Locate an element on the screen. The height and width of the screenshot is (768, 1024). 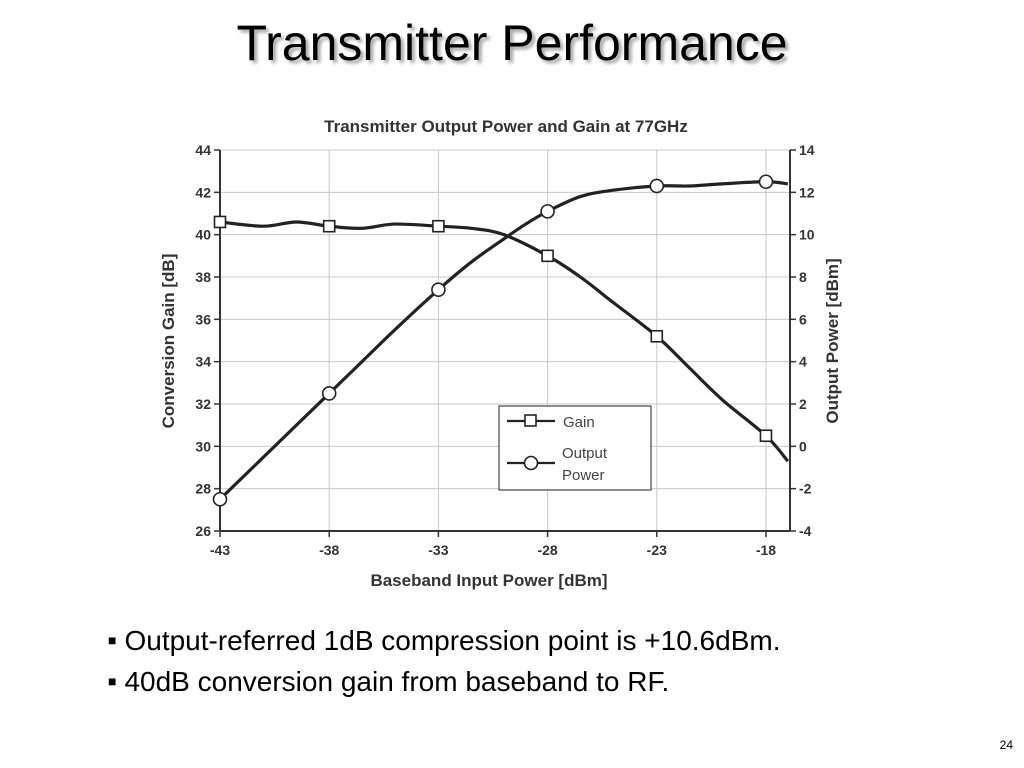
y-axis-label-left: Conversion Gain [dB] is located at coordinates (168, 341).